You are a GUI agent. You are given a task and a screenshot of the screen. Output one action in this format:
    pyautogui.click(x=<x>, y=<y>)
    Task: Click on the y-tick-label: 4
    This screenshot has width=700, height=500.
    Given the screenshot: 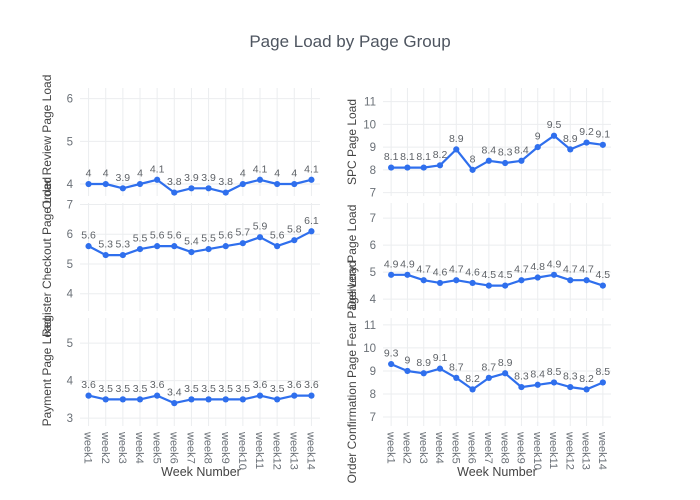 What is the action you would take?
    pyautogui.click(x=70, y=185)
    